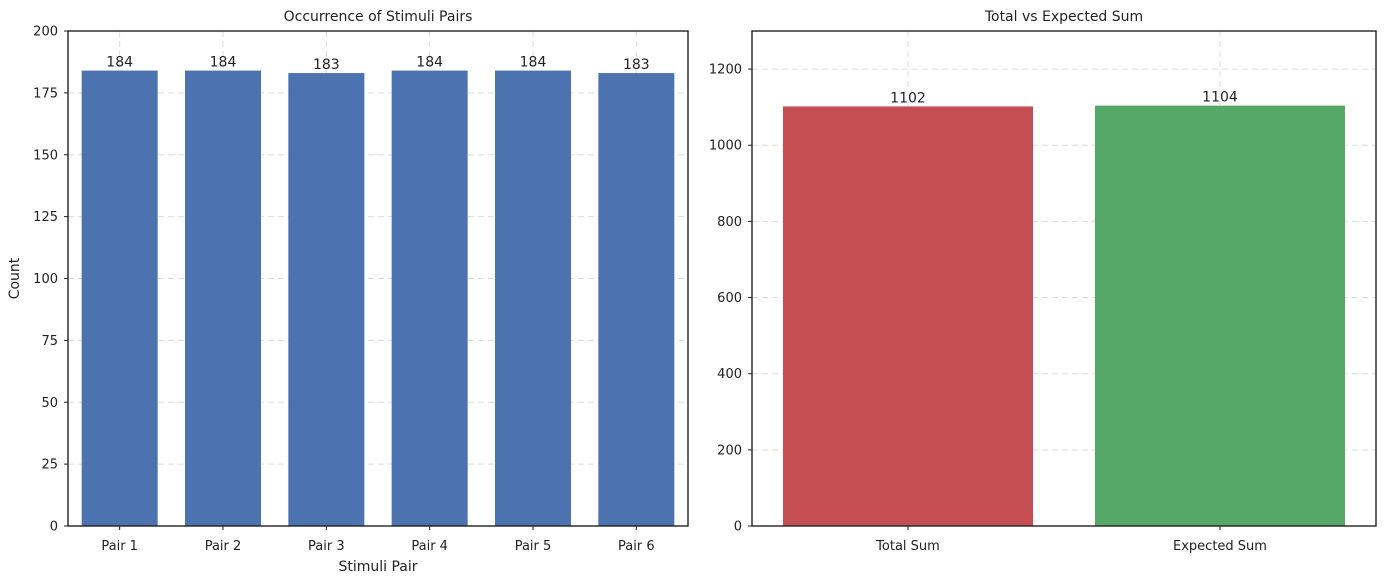 This screenshot has height=584, width=1384. I want to click on x-tick-label: Pair 4, so click(429, 546).